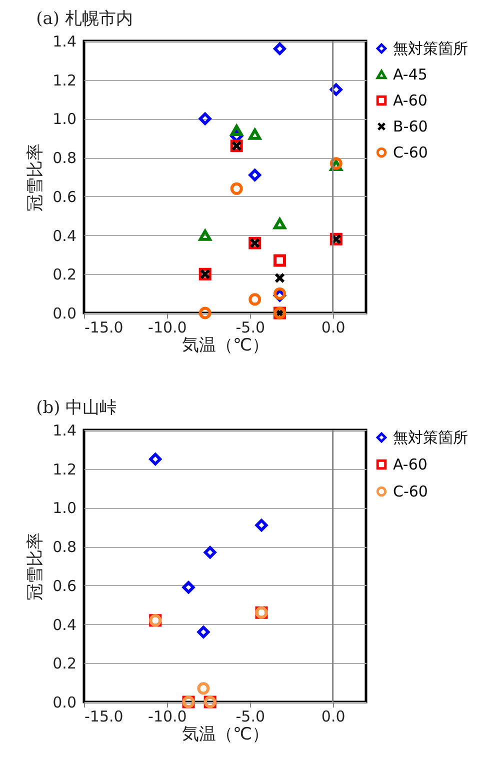 Image resolution: width=504 pixels, height=780 pixels. I want to click on chart-title: (a) 札幌市内, so click(84, 19).